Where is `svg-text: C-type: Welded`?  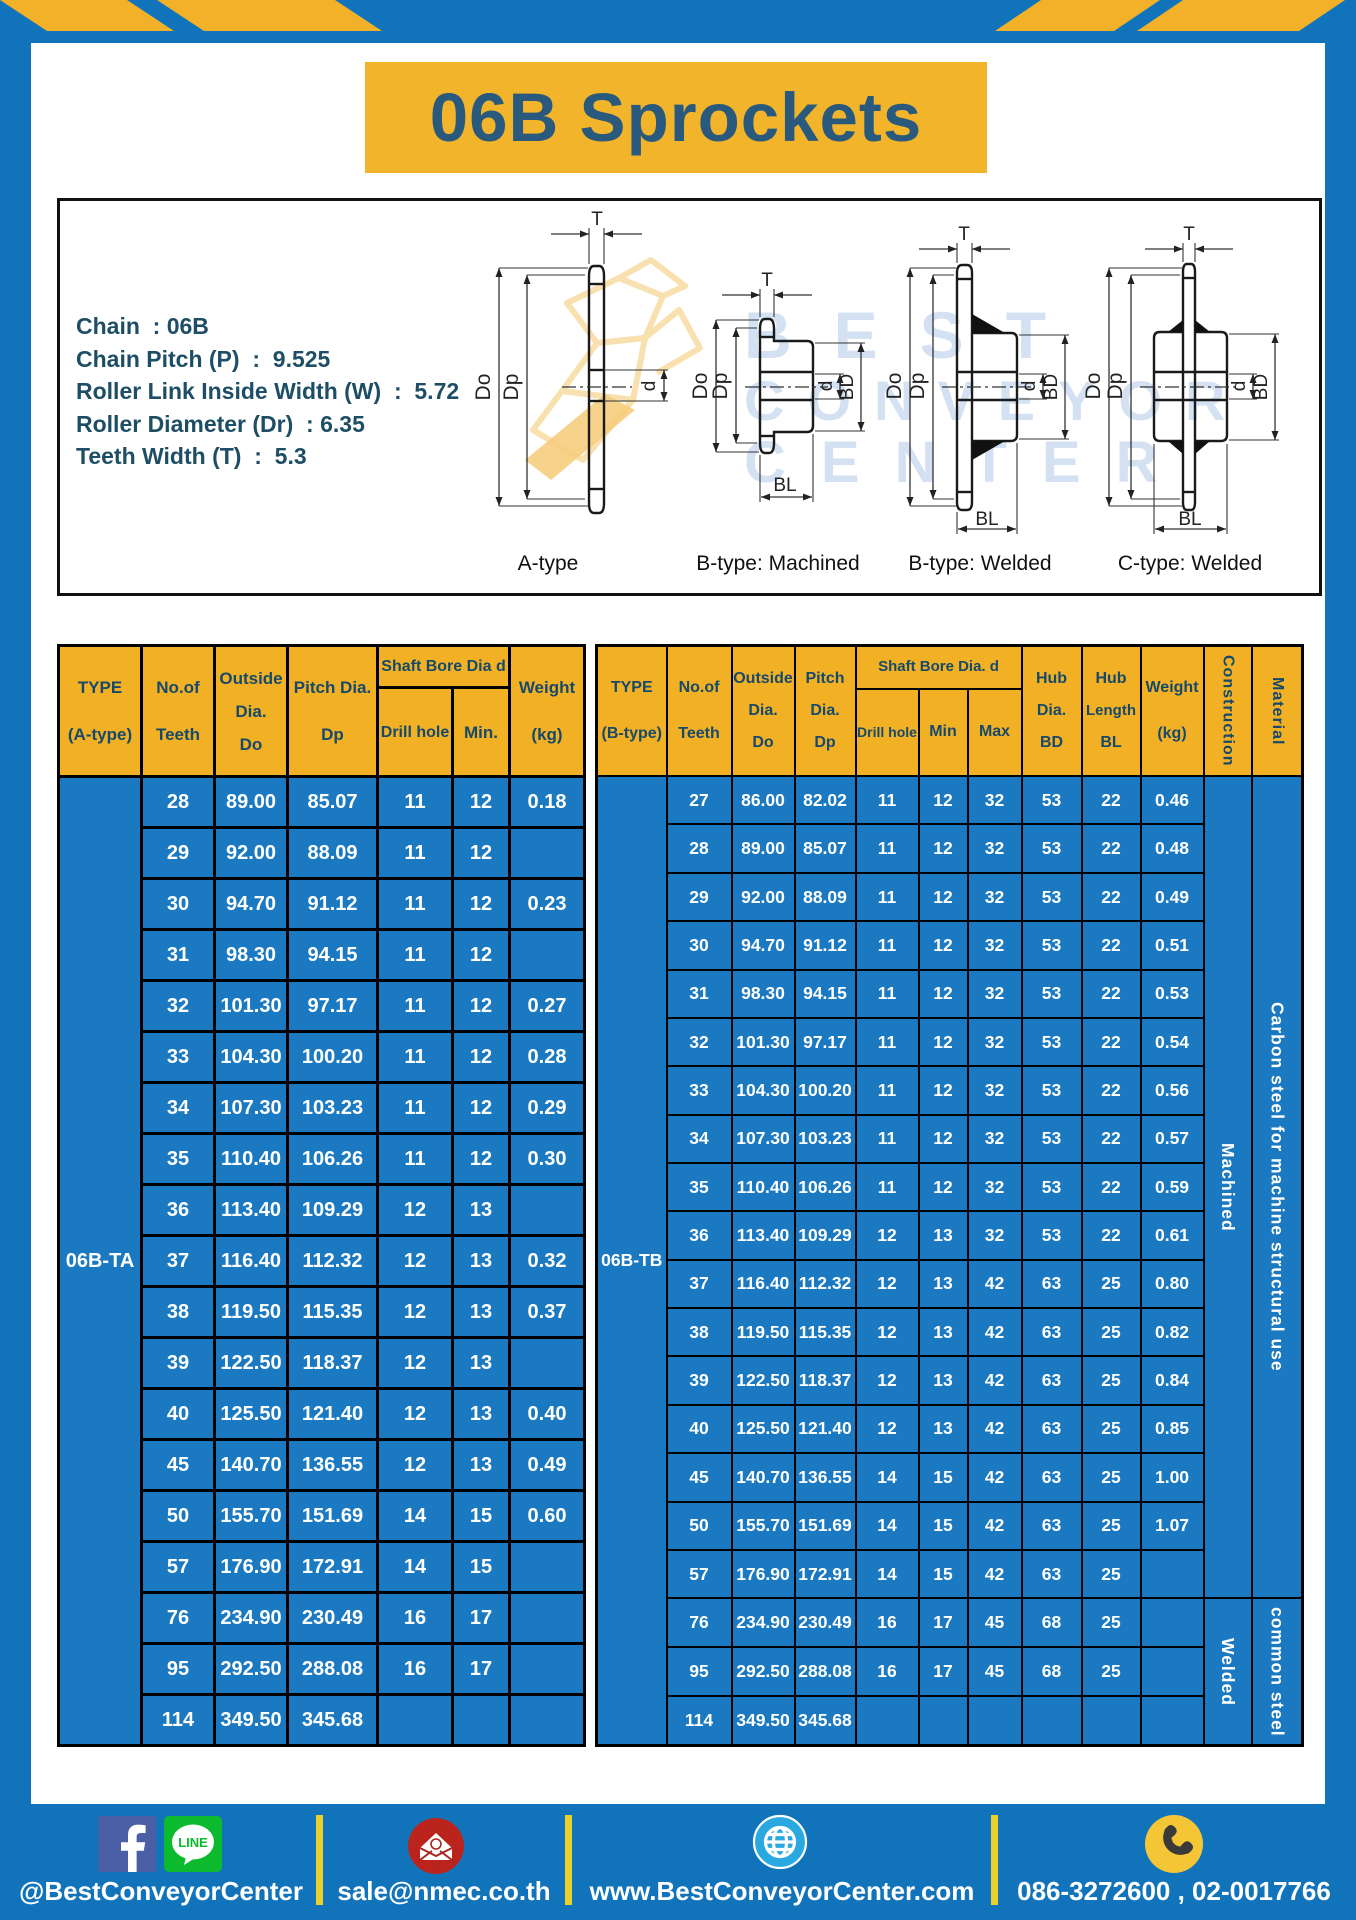 svg-text: C-type: Welded is located at coordinates (1190, 563).